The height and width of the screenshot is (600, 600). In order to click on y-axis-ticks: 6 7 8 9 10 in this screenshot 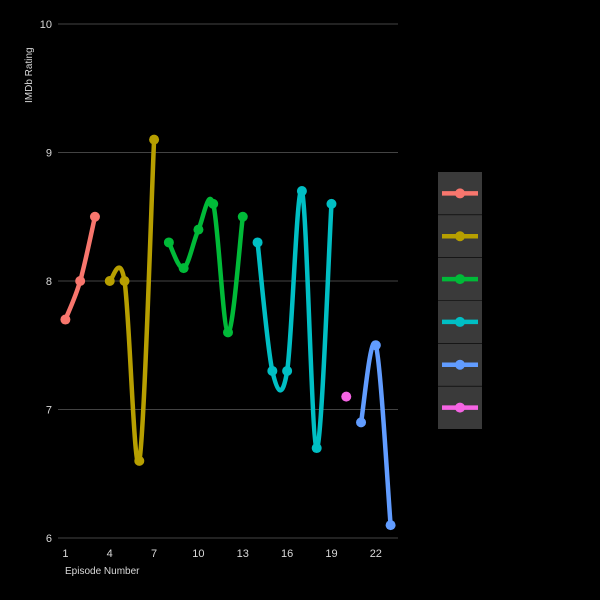, I will do `click(46, 282)`.